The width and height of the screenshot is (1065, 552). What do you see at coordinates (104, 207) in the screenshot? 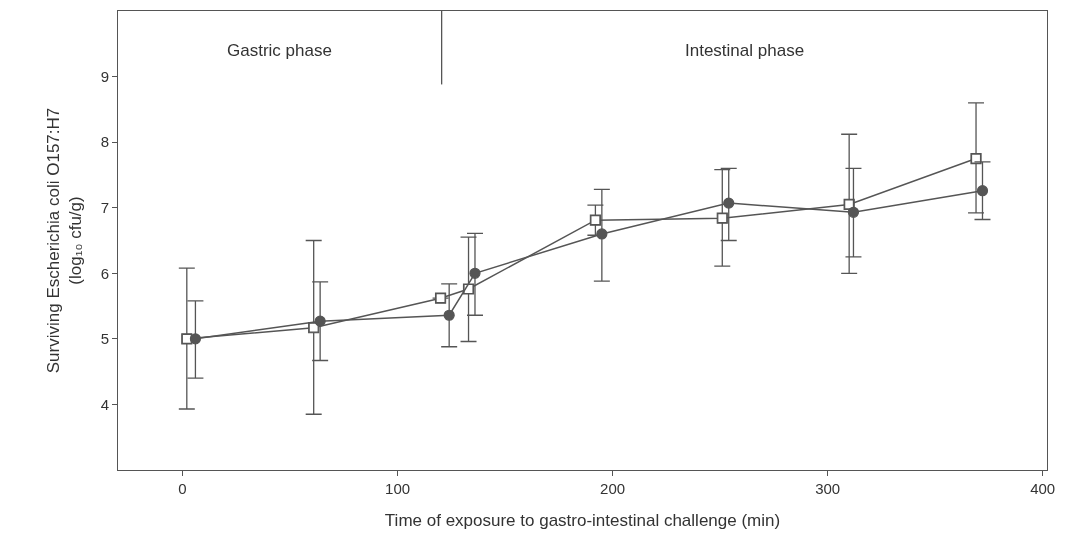
I see `y-tick-label: 7` at bounding box center [104, 207].